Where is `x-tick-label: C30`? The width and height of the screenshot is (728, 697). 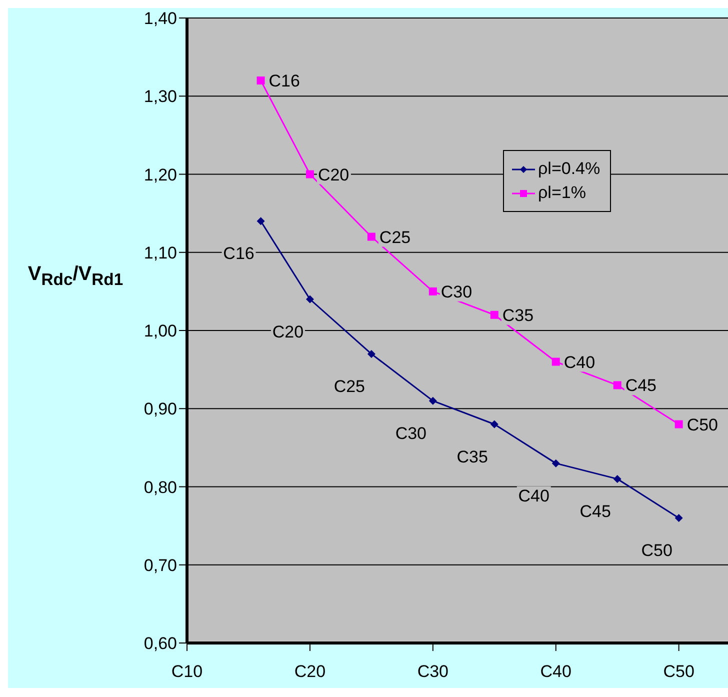
x-tick-label: C30 is located at coordinates (433, 672).